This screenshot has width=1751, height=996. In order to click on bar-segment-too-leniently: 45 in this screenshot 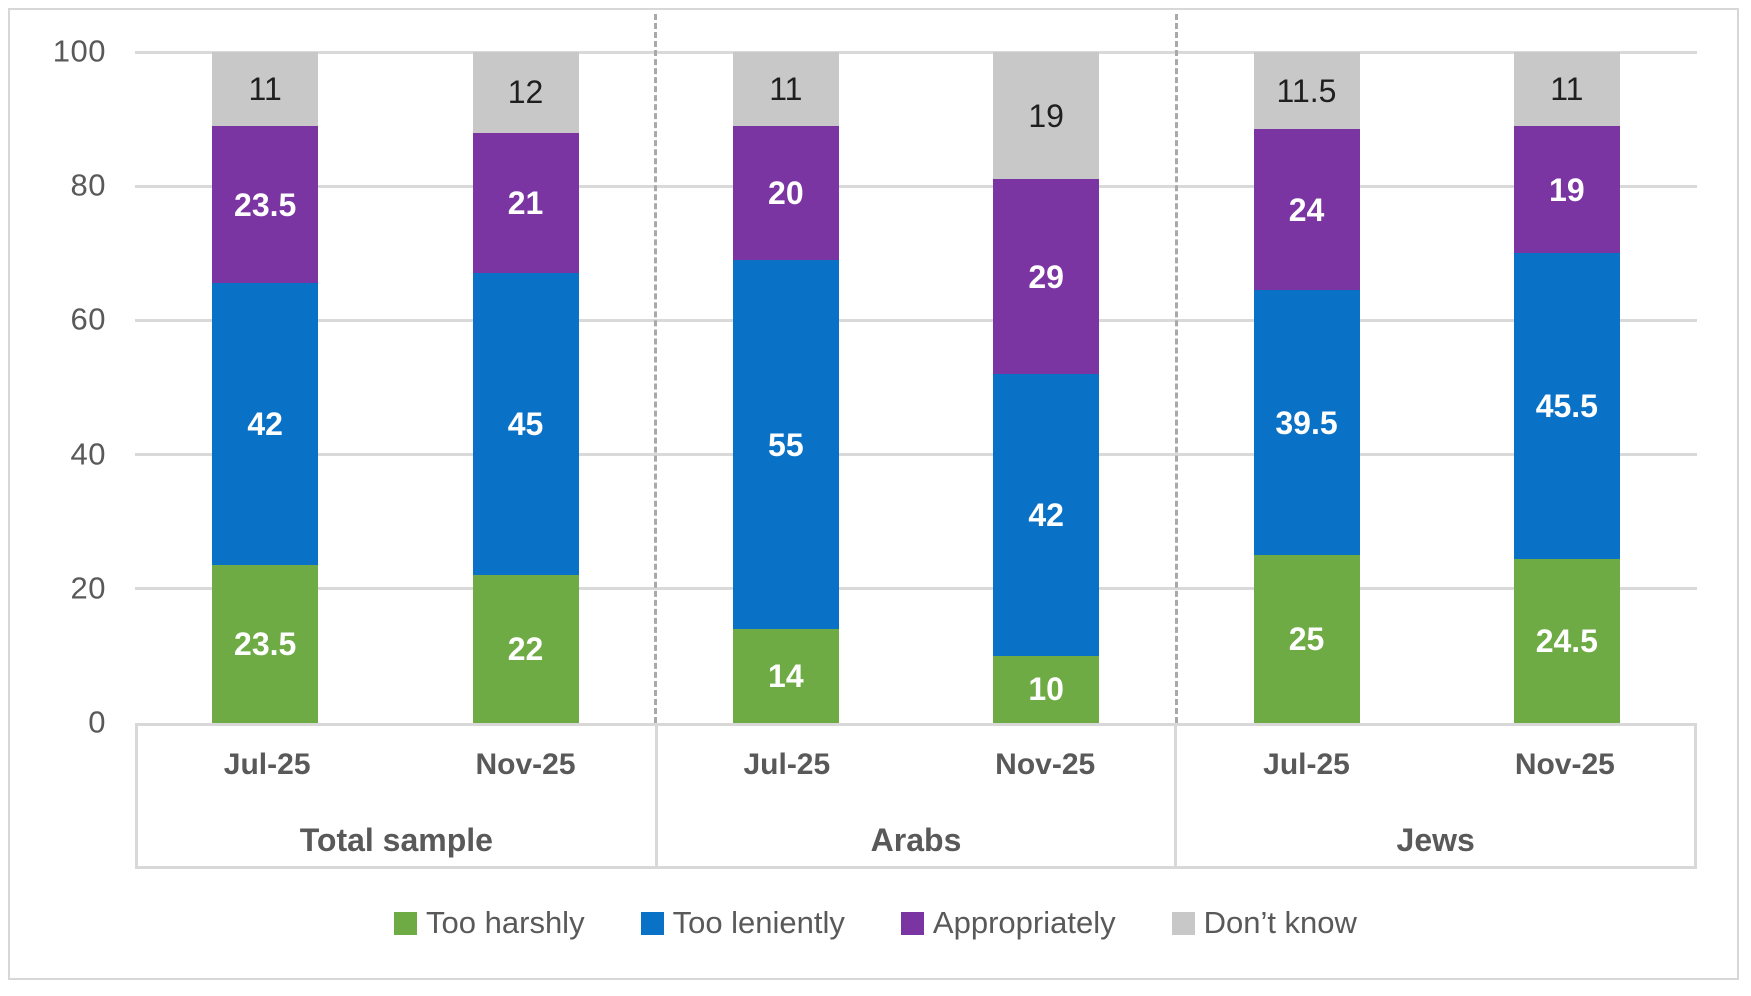, I will do `click(525, 424)`.